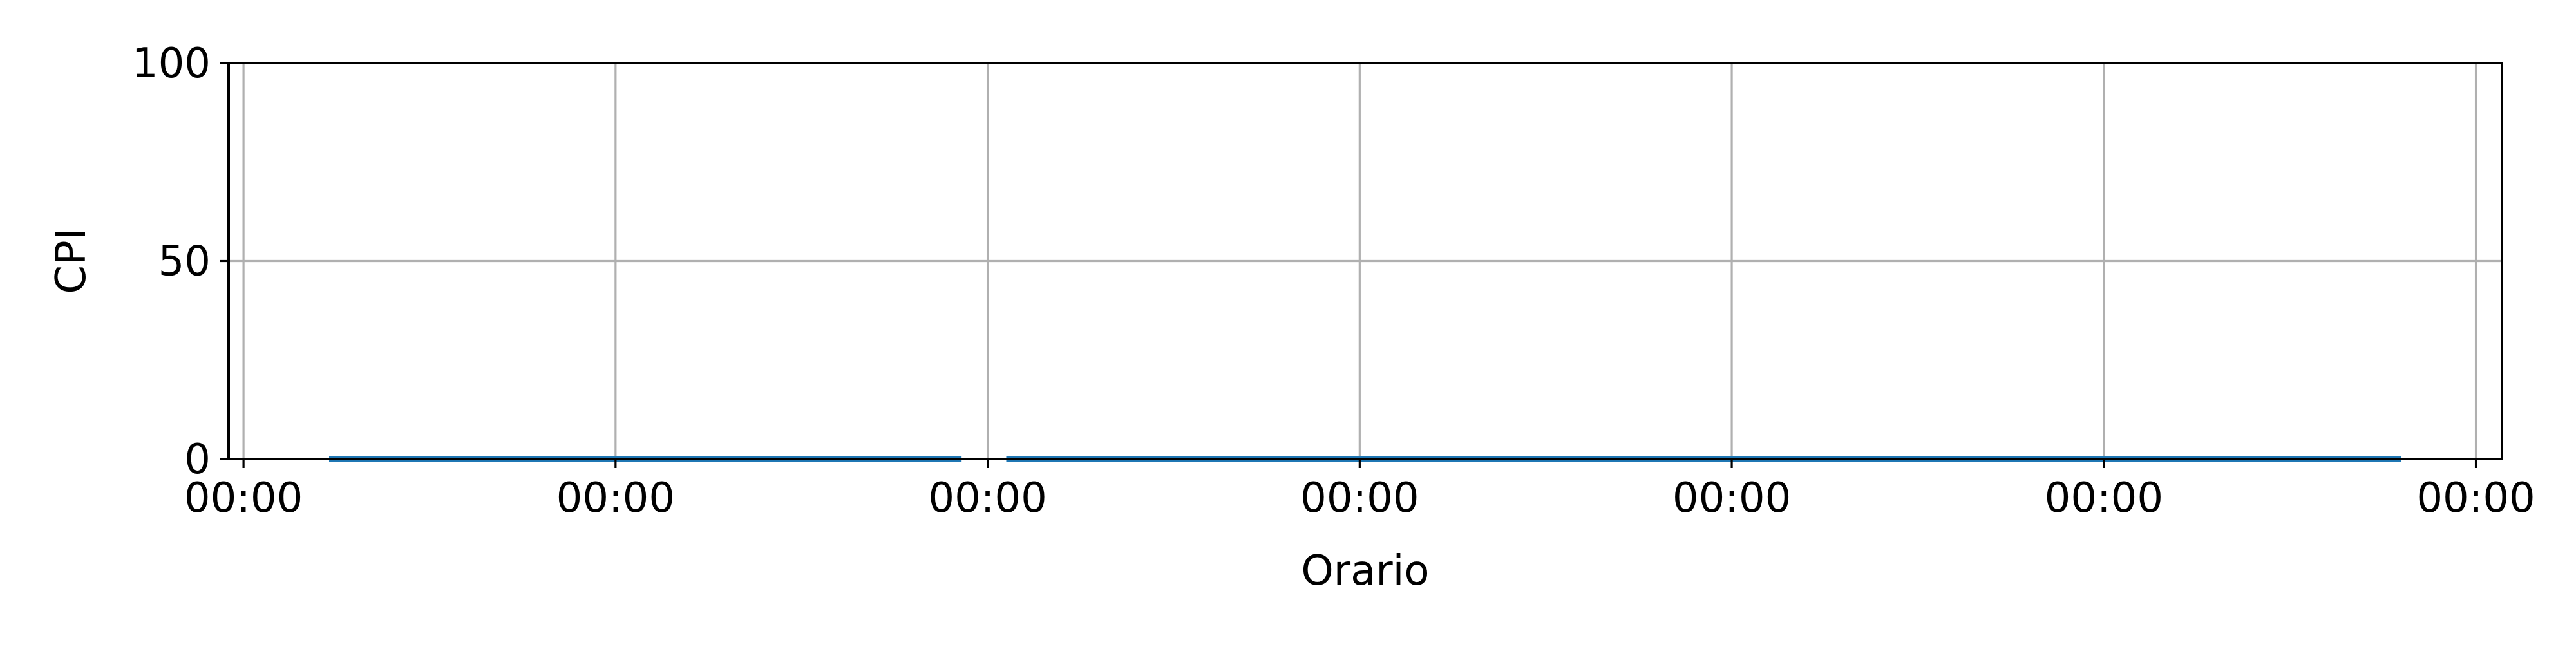 This screenshot has height=647, width=2576. I want to click on x-axis-label: Orario, so click(1365, 571).